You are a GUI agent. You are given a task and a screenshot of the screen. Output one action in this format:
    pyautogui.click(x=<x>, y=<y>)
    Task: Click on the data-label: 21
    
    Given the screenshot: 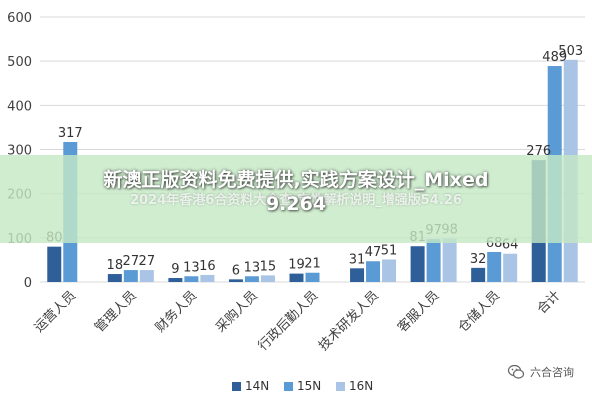 What is the action you would take?
    pyautogui.click(x=312, y=264)
    